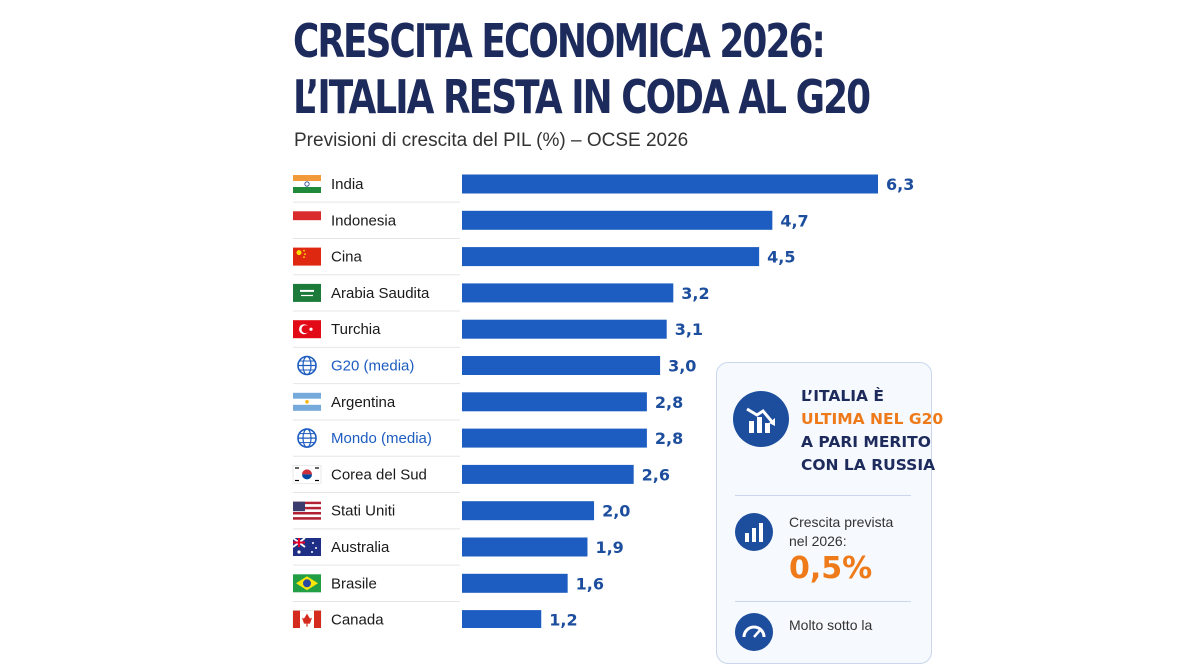 The image size is (1200, 664). What do you see at coordinates (841, 522) in the screenshot?
I see `growth-label-line-1: Crescita prevista` at bounding box center [841, 522].